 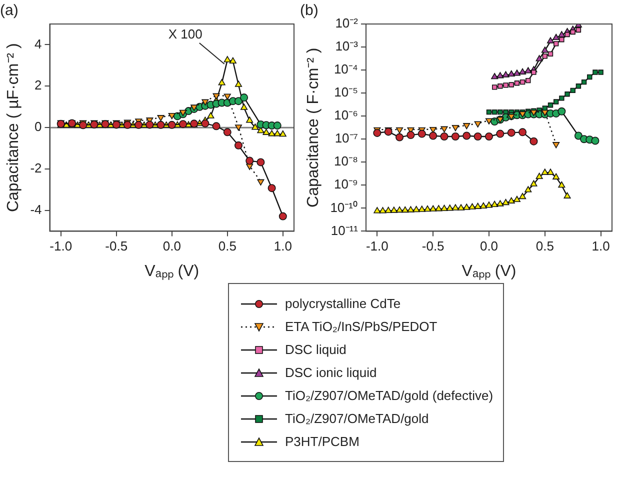 I want to click on chart-title: (a), so click(x=9, y=11).